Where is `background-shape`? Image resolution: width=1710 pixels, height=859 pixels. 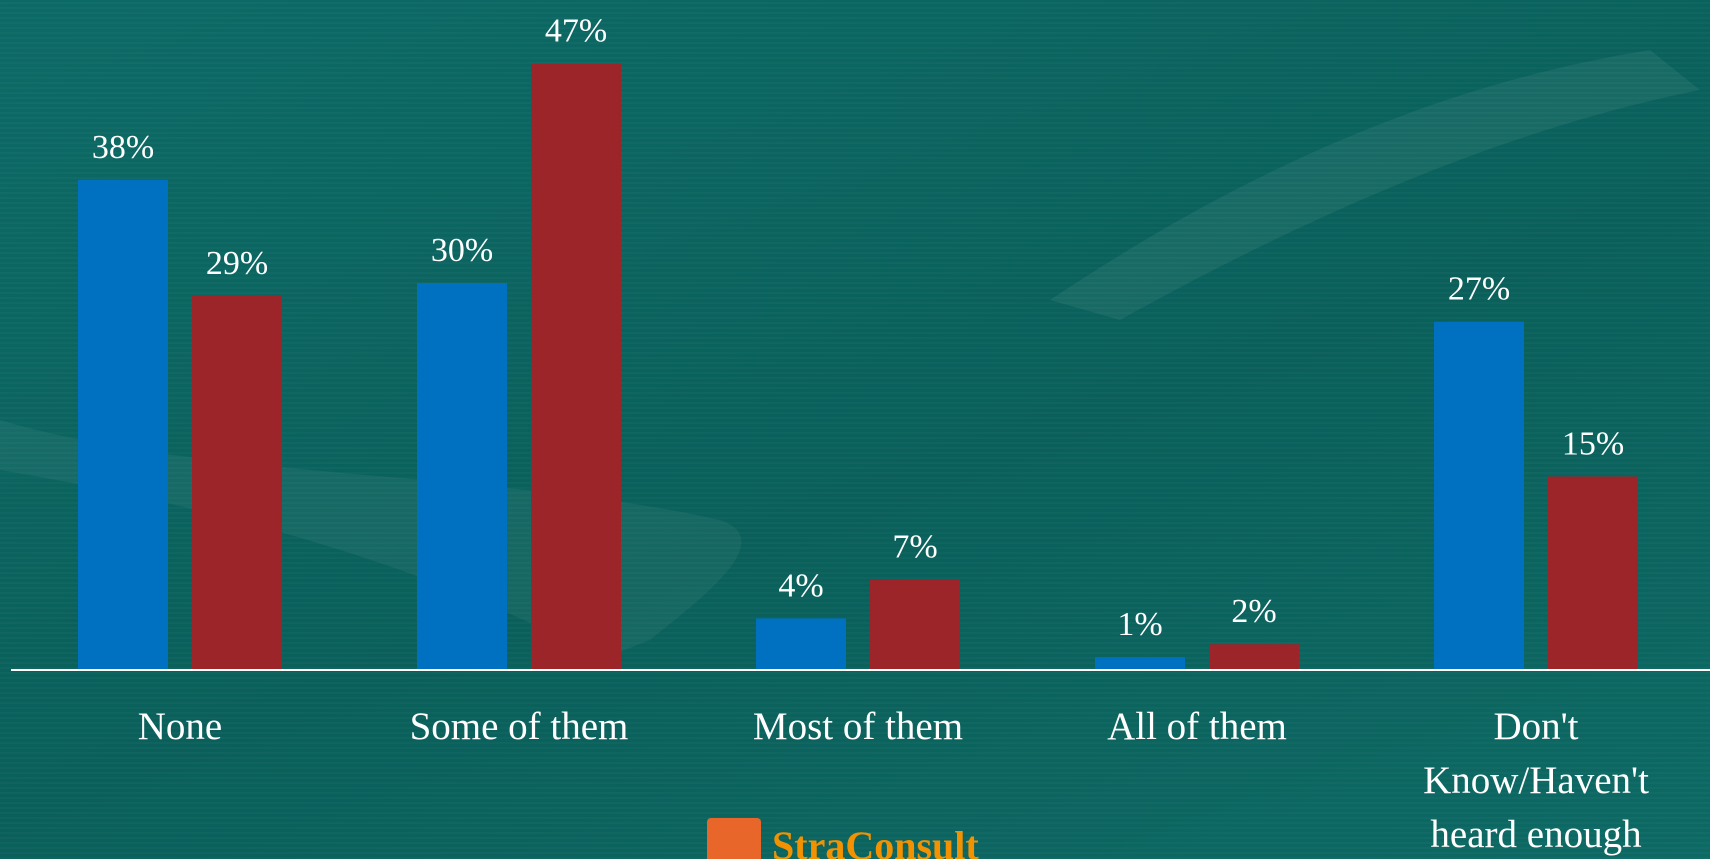 background-shape is located at coordinates (1375, 185).